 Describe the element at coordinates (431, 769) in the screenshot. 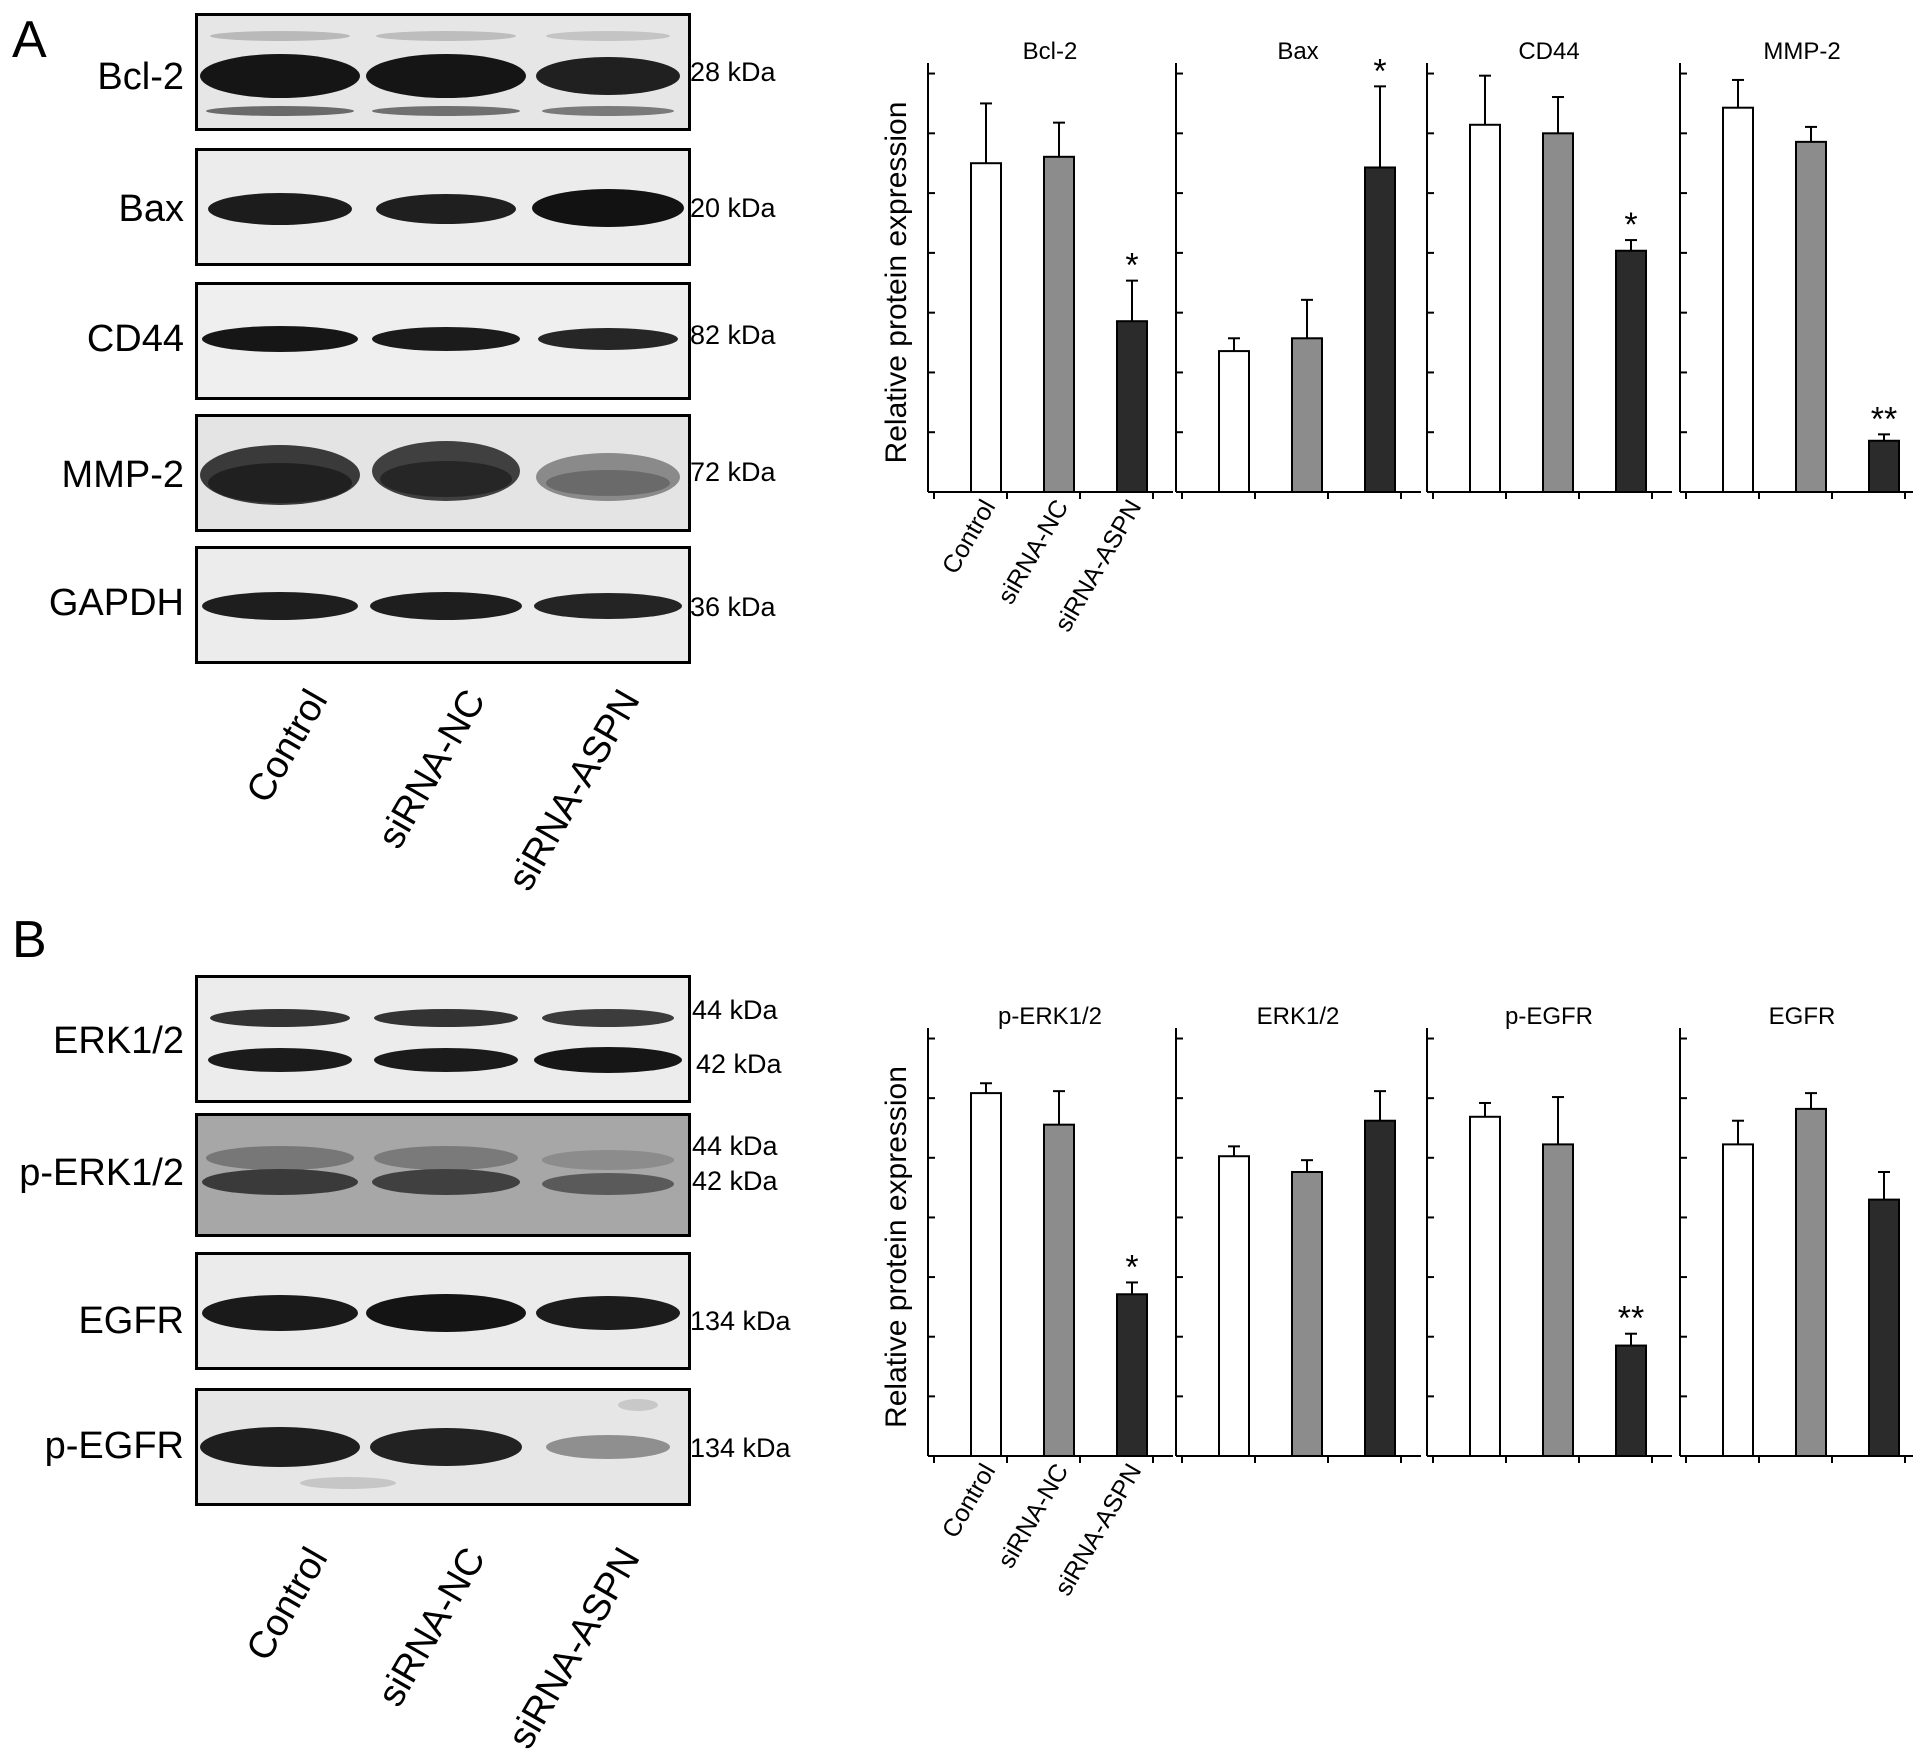

I see `lane-label-sirna-nc-a: siRNA-NC` at that location.